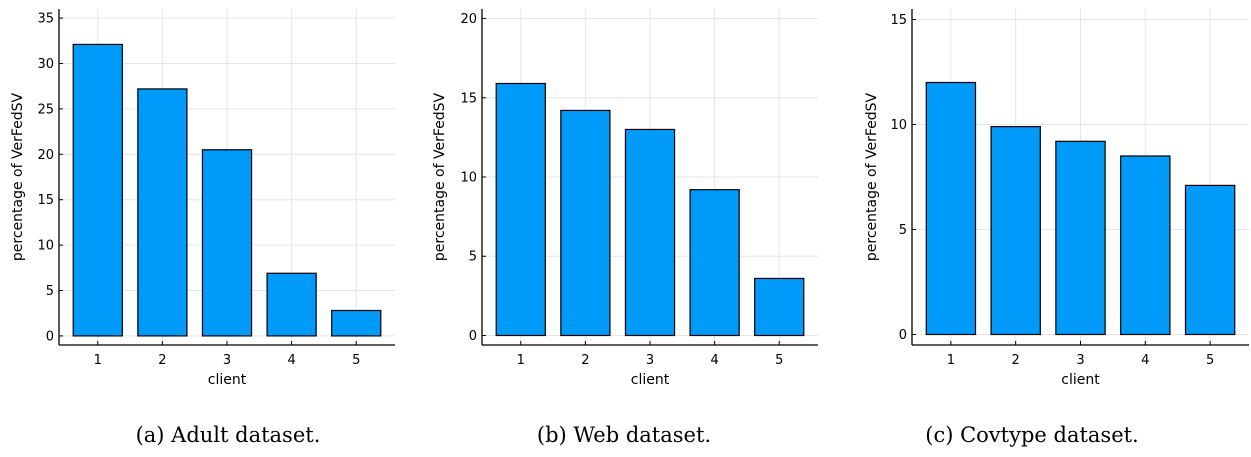 This screenshot has width=1251, height=457. I want to click on y-tick-label: 25, so click(45, 109).